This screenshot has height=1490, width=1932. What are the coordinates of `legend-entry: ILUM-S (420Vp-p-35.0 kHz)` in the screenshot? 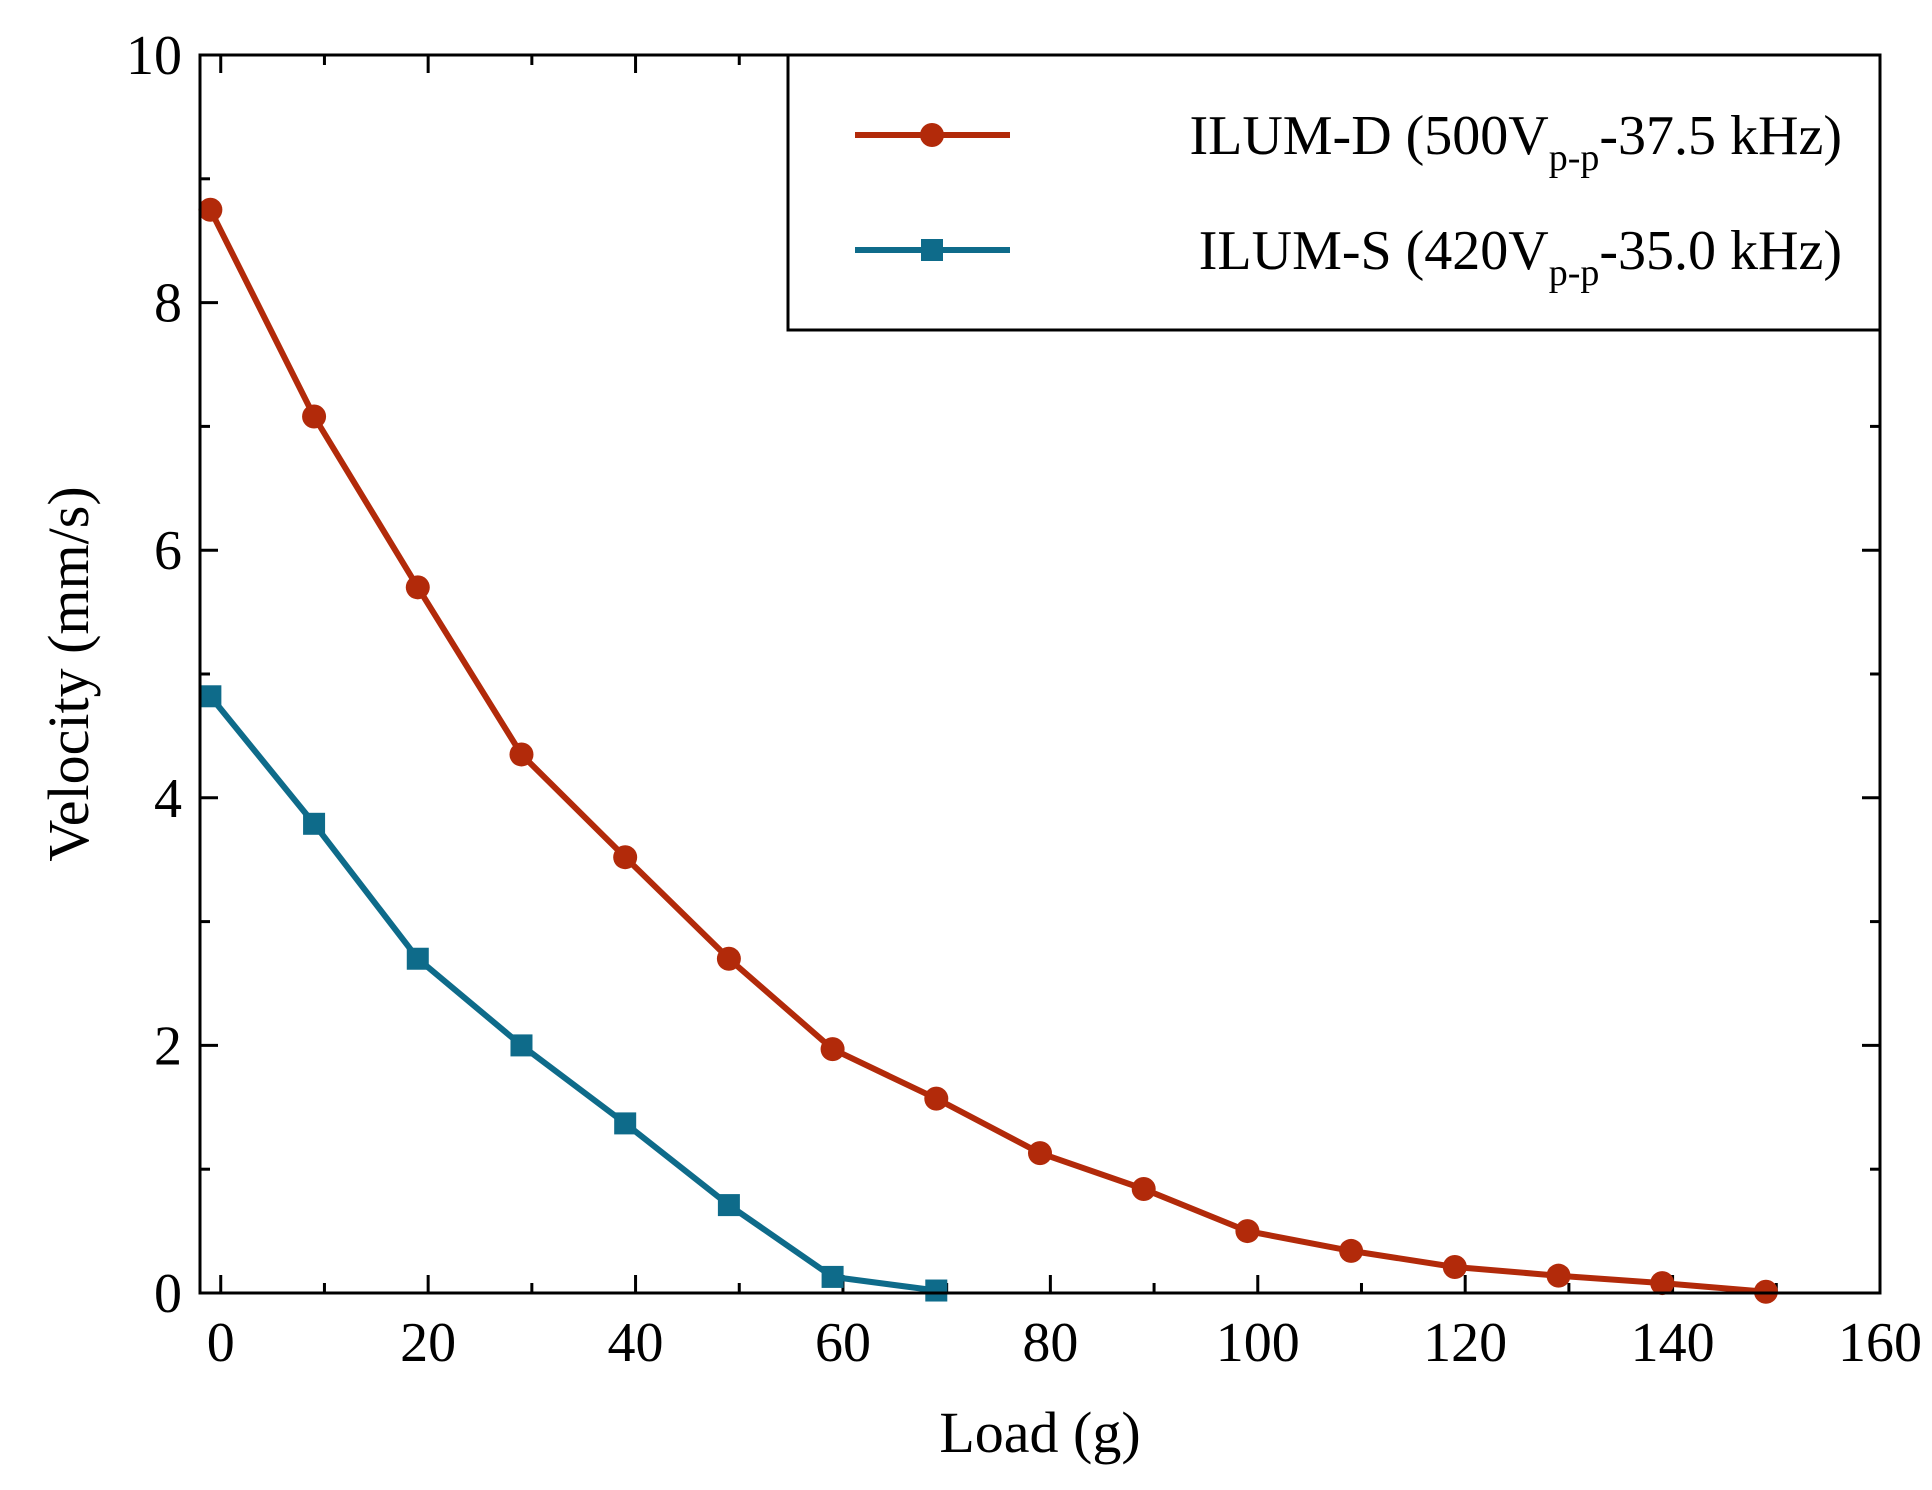 It's located at (1348, 257).